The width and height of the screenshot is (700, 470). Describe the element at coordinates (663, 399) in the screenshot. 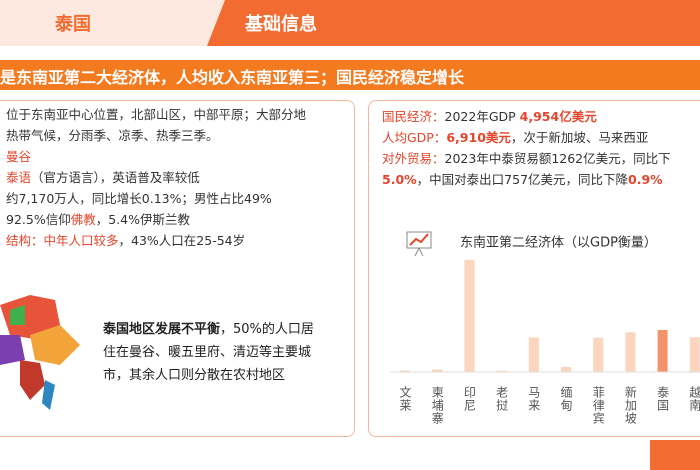

I see `x-tick-label: 泰国` at that location.